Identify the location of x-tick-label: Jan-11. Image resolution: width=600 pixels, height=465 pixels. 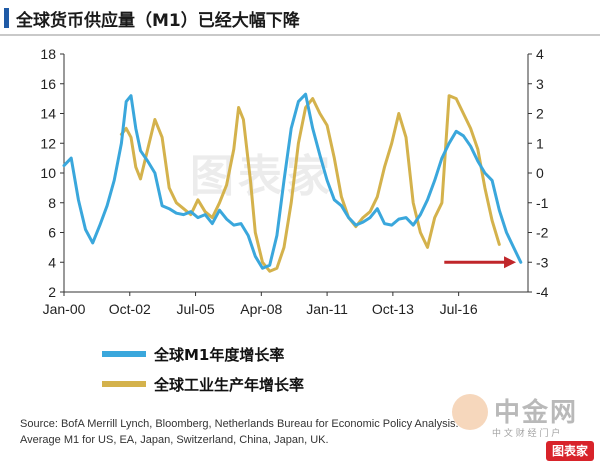
(327, 309).